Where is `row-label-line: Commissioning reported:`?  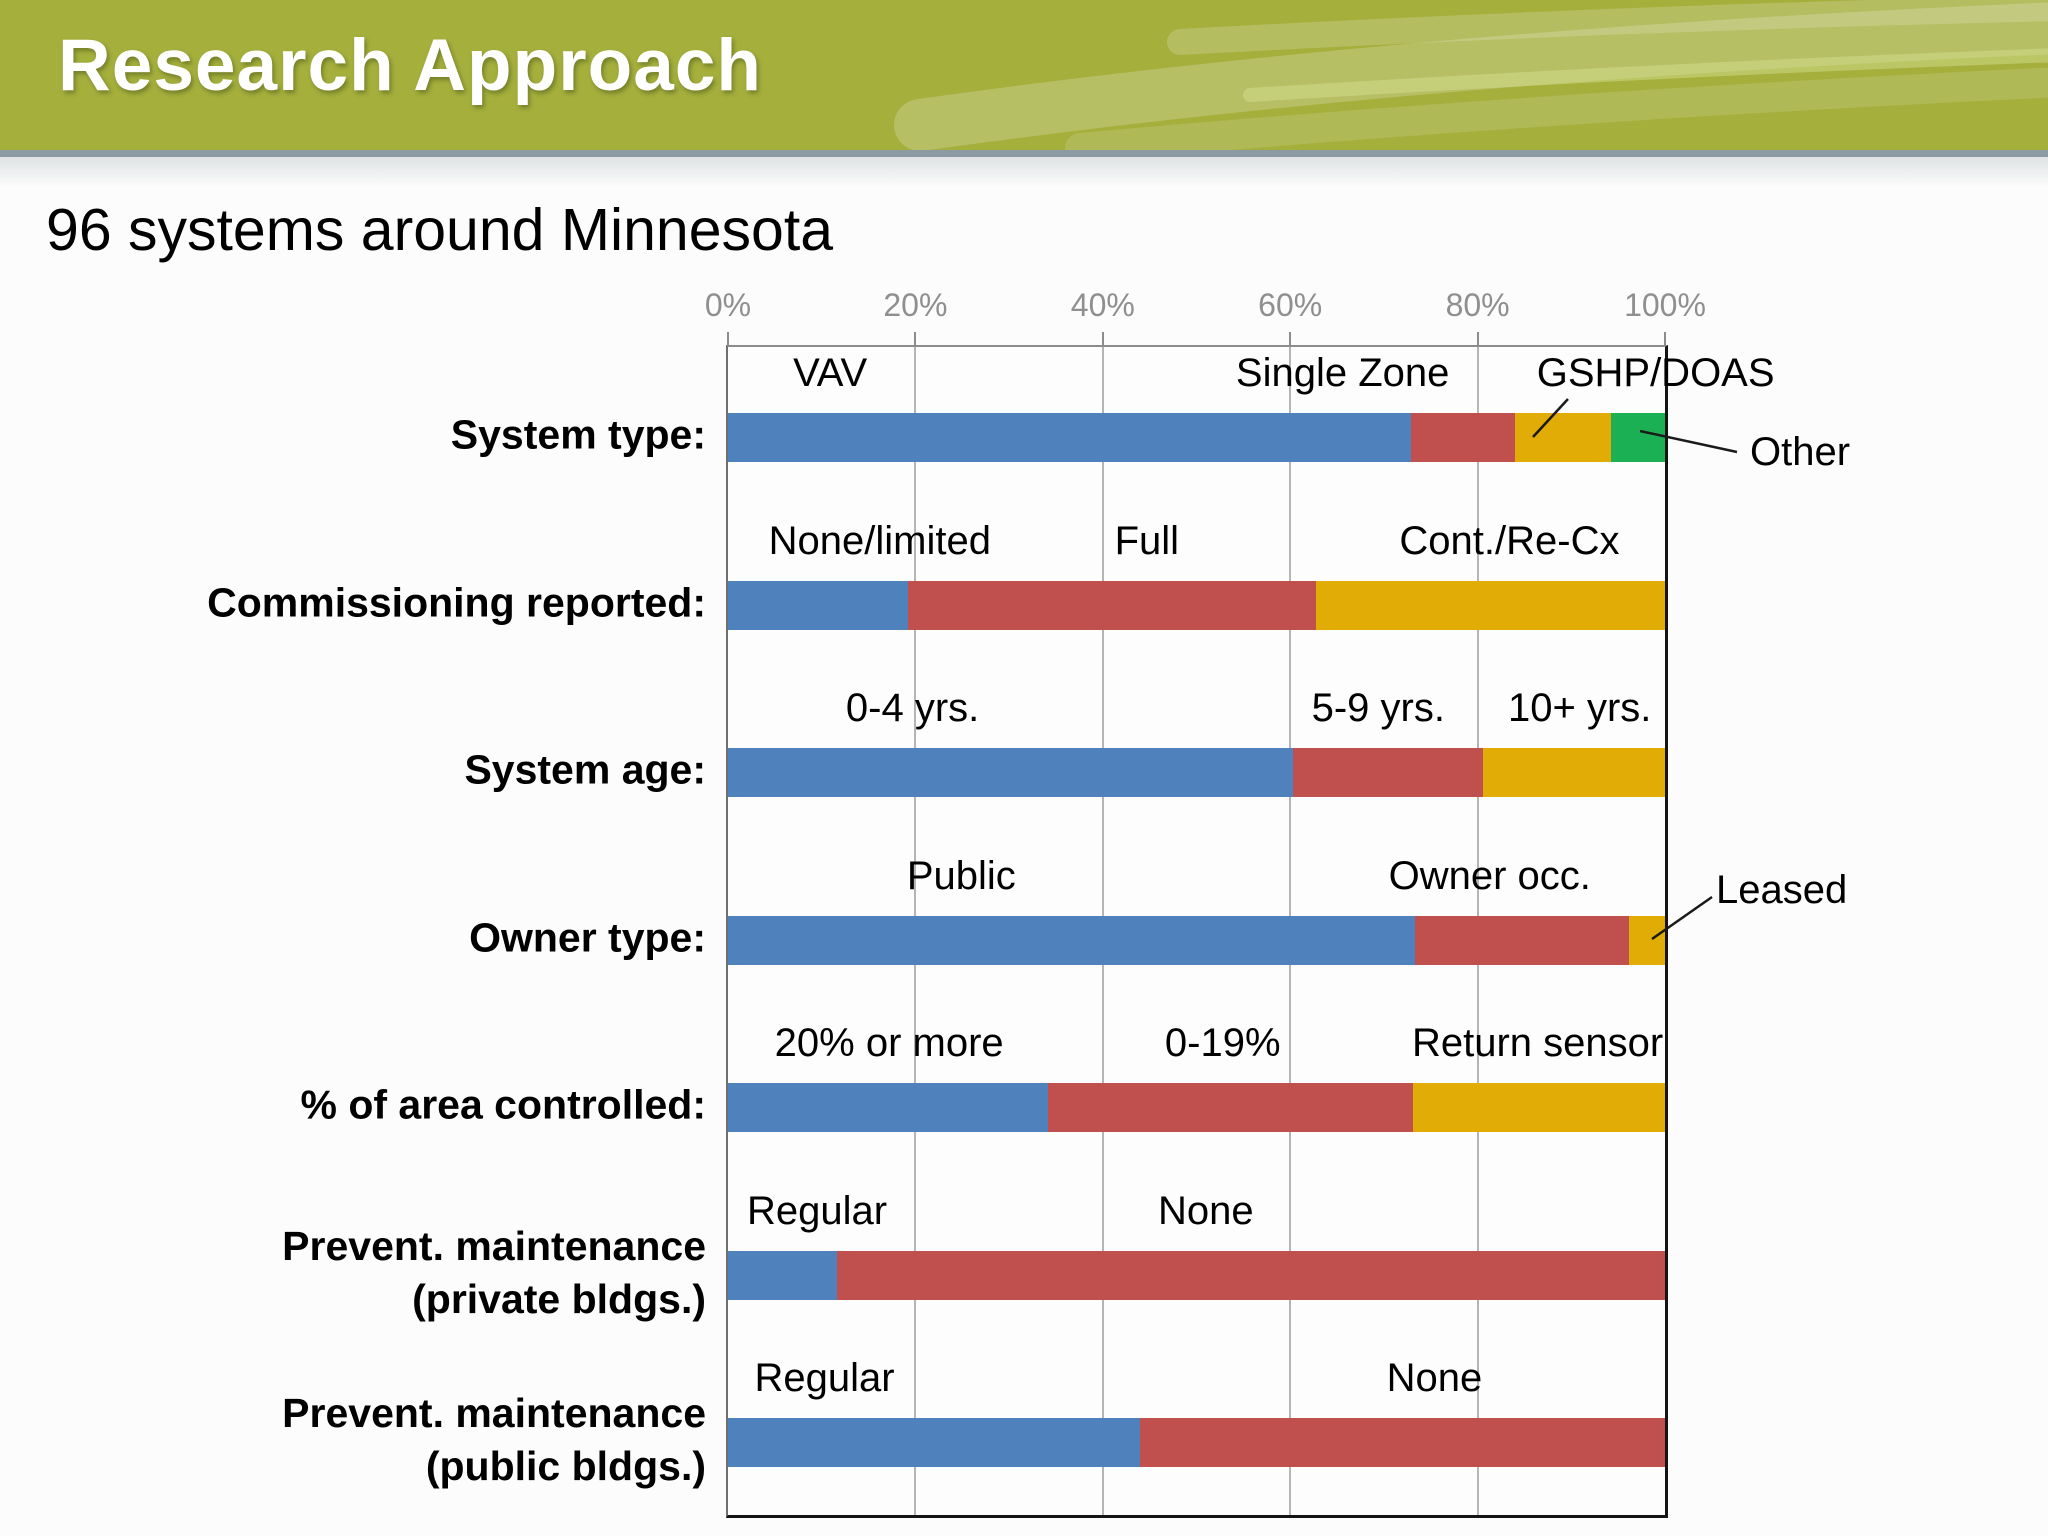
row-label-line: Commissioning reported: is located at coordinates (456, 602).